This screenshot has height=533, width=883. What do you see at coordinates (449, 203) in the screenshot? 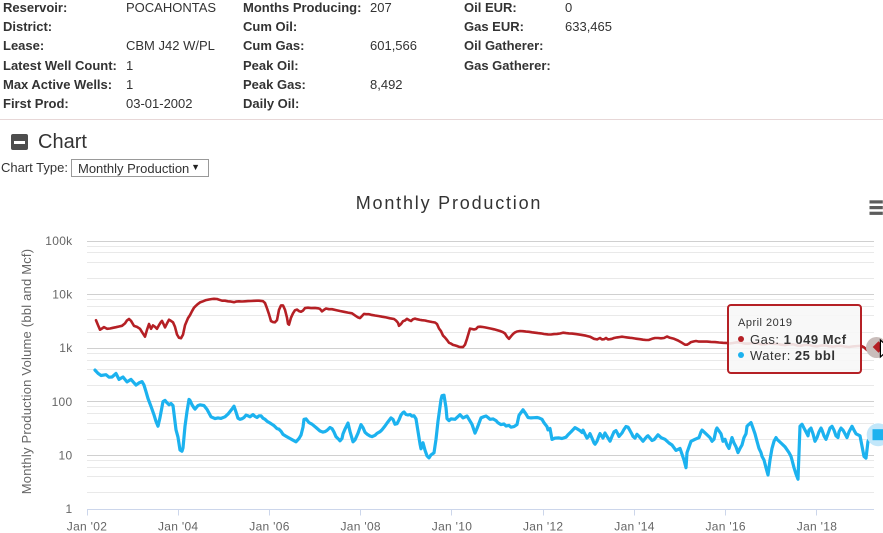
I see `svg-text: Monthly Production` at bounding box center [449, 203].